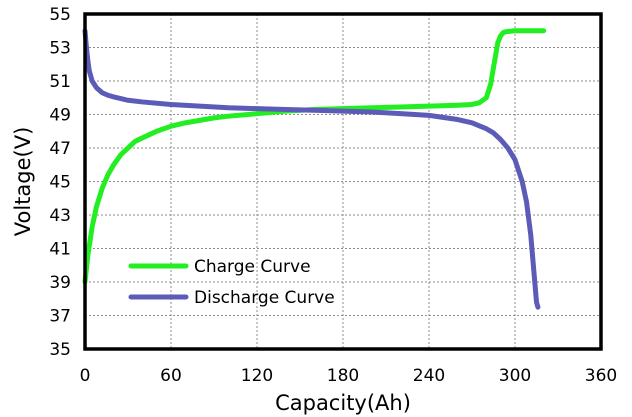  Describe the element at coordinates (515, 376) in the screenshot. I see `x-tick-label: 300` at that location.